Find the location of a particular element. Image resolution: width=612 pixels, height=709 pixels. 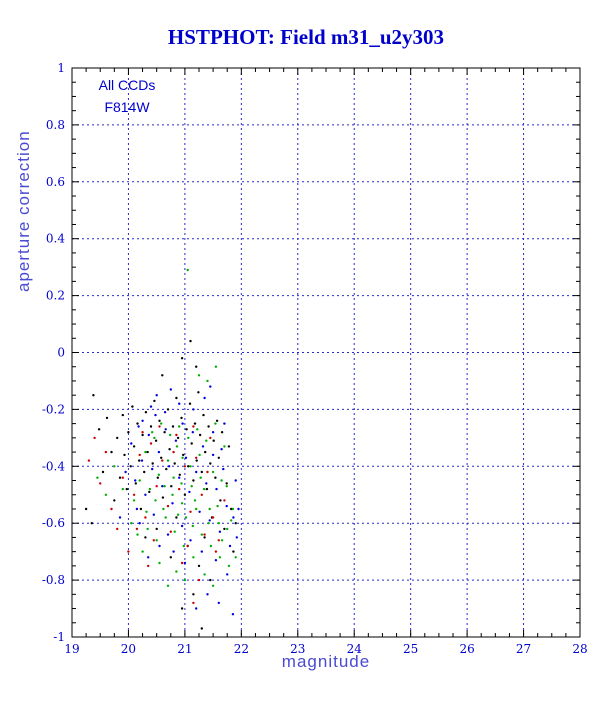

y-tick-label: 0.4 is located at coordinates (55, 239).